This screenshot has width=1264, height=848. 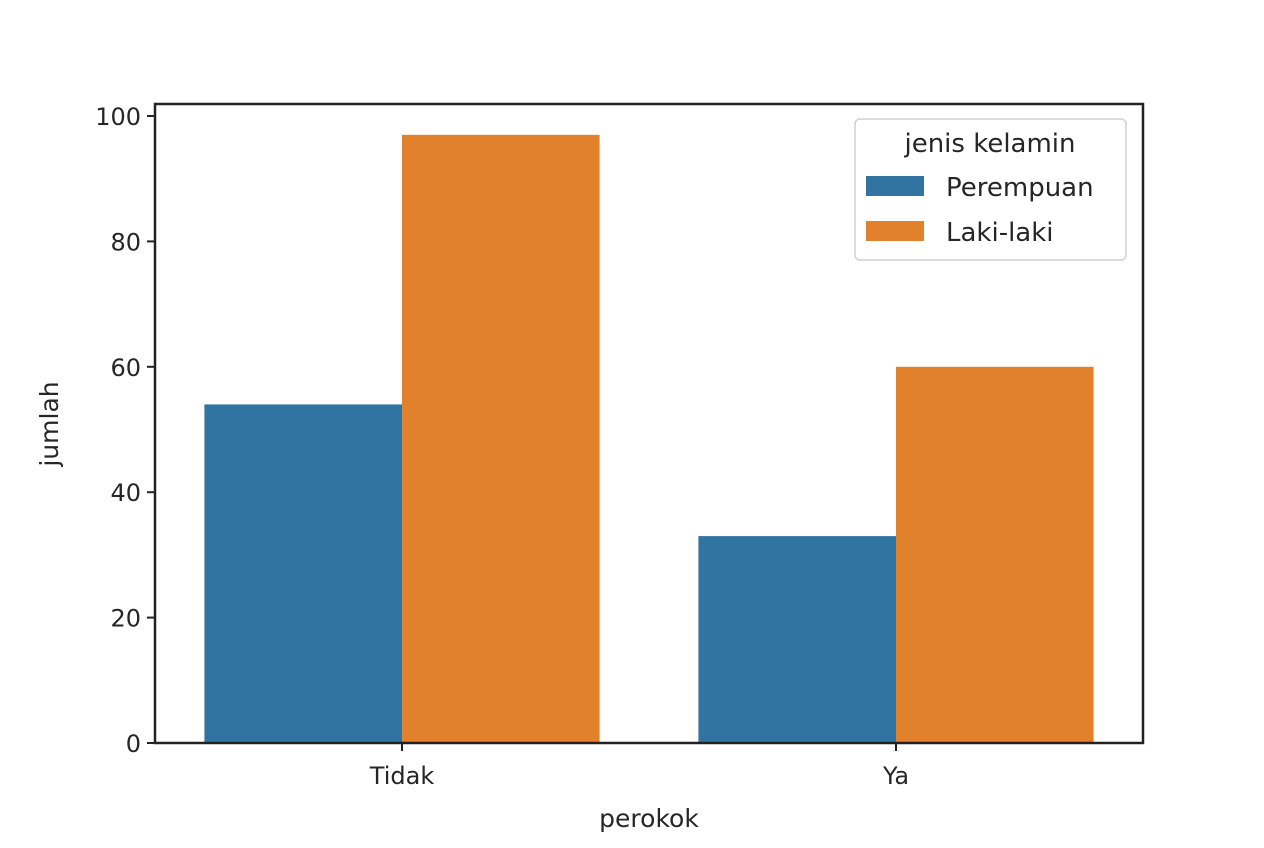 I want to click on bar-ya-perempuan, so click(x=797, y=639).